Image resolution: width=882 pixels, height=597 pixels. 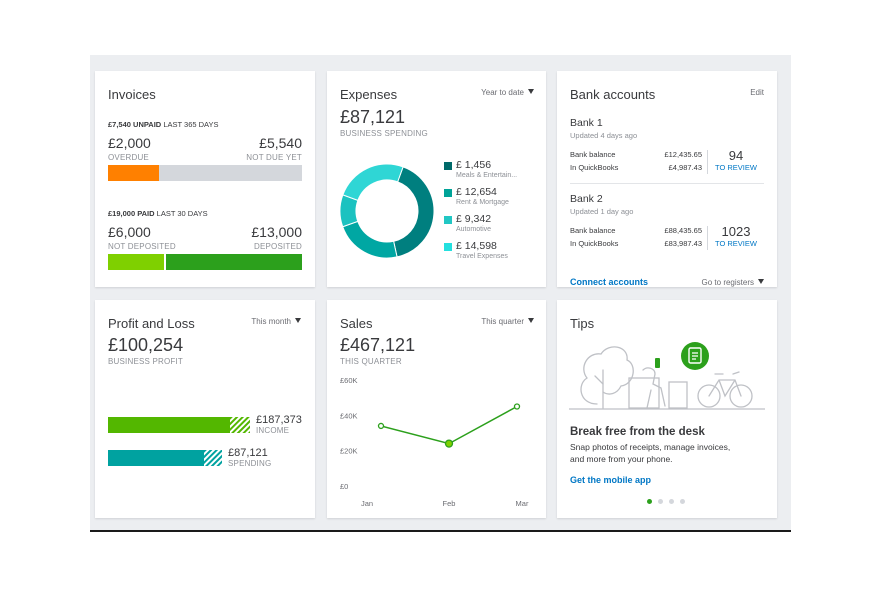 What do you see at coordinates (482, 256) in the screenshot?
I see `legend-label: Travel Expenses` at bounding box center [482, 256].